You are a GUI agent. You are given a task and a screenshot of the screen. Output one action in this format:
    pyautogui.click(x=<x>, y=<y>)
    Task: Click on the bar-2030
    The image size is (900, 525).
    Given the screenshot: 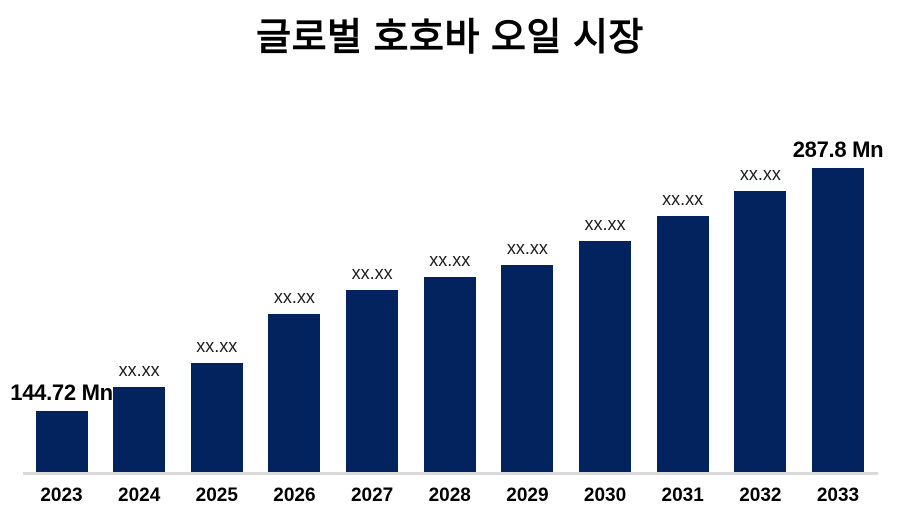 What is the action you would take?
    pyautogui.click(x=605, y=356)
    